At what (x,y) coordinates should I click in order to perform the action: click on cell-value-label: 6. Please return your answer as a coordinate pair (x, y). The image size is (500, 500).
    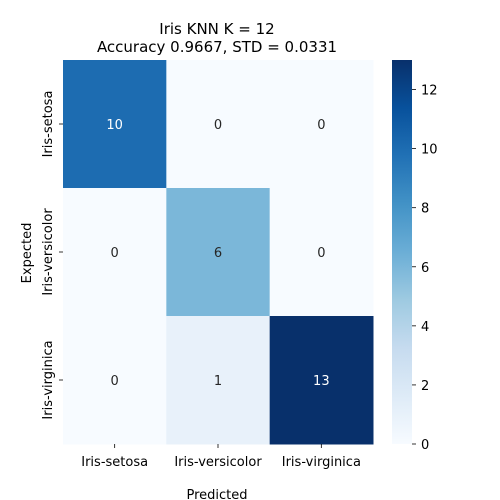
    Looking at the image, I should click on (218, 253).